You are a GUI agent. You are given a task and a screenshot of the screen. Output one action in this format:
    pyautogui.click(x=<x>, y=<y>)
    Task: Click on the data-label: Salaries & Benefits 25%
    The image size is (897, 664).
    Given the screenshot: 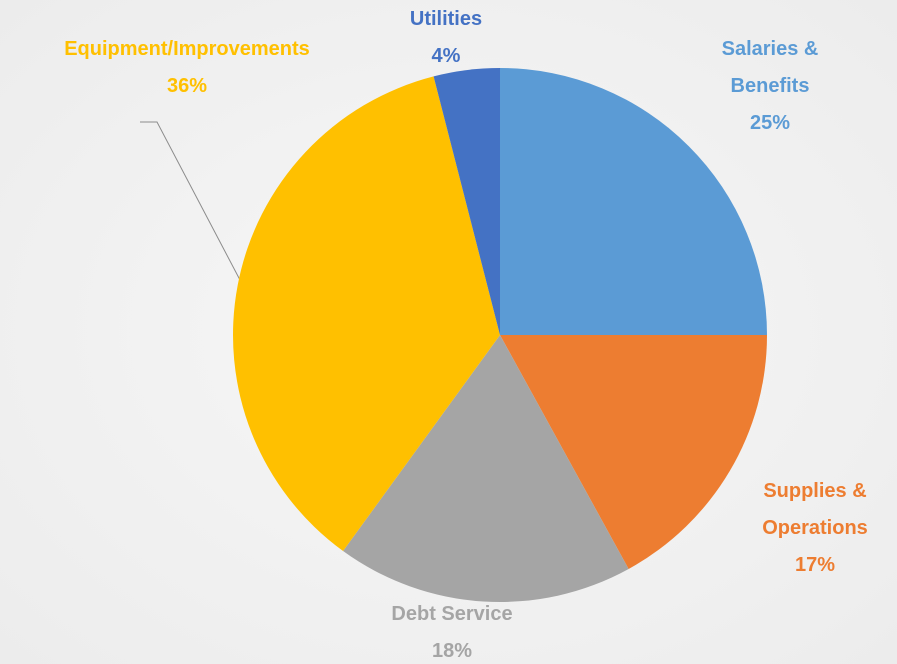 What is the action you would take?
    pyautogui.click(x=770, y=86)
    